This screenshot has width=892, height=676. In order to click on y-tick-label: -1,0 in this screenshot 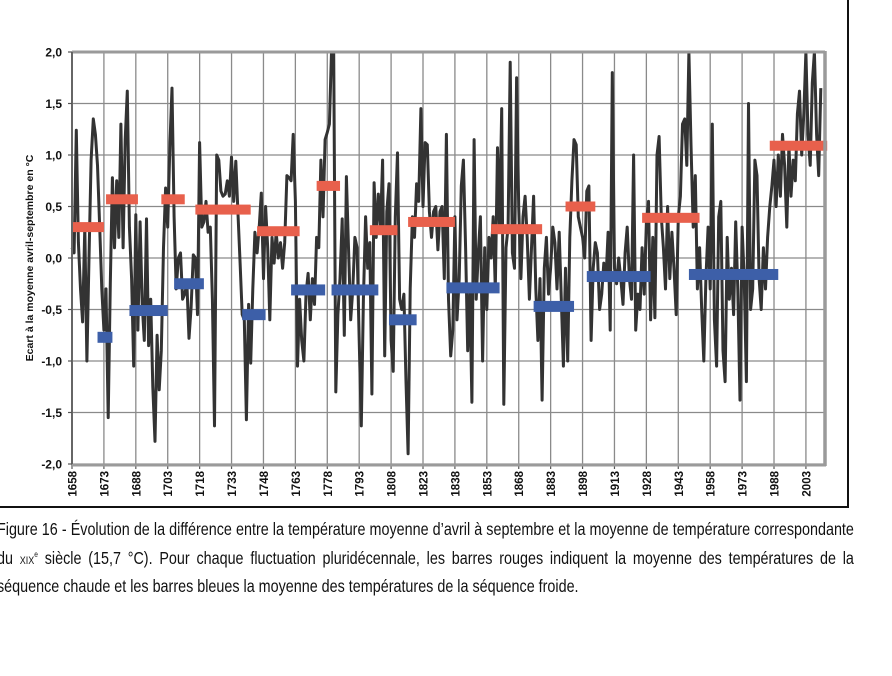, I will do `click(51, 362)`.